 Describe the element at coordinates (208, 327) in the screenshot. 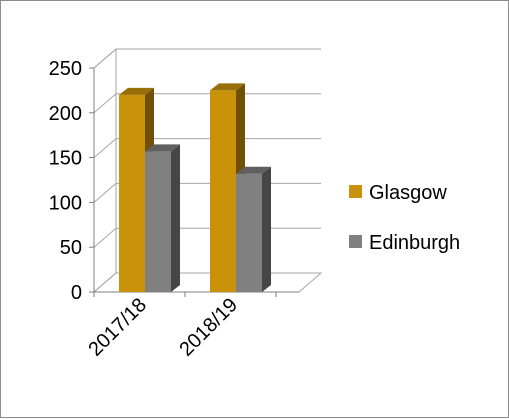

I see `x-category-label: 2018/19` at that location.